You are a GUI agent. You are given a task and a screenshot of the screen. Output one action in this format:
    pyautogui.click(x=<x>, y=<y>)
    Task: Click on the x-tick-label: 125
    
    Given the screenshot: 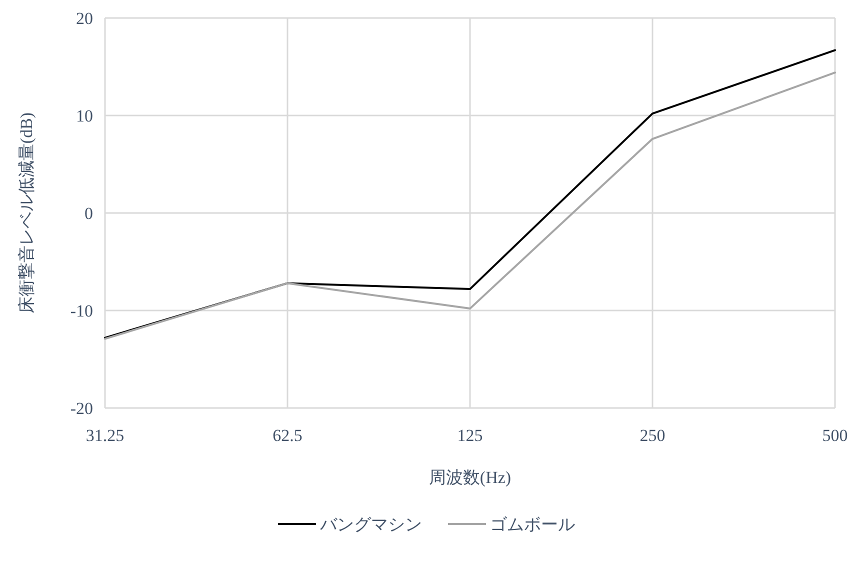 What is the action you would take?
    pyautogui.click(x=470, y=435)
    